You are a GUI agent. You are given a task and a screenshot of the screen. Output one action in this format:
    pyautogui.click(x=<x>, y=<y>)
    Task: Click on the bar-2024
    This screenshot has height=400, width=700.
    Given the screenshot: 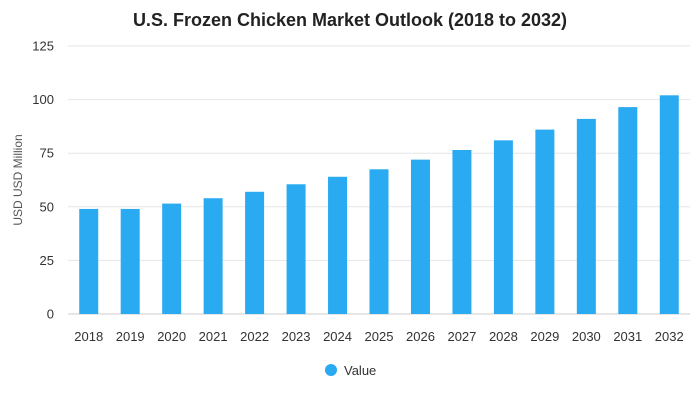 What is the action you would take?
    pyautogui.click(x=338, y=245)
    